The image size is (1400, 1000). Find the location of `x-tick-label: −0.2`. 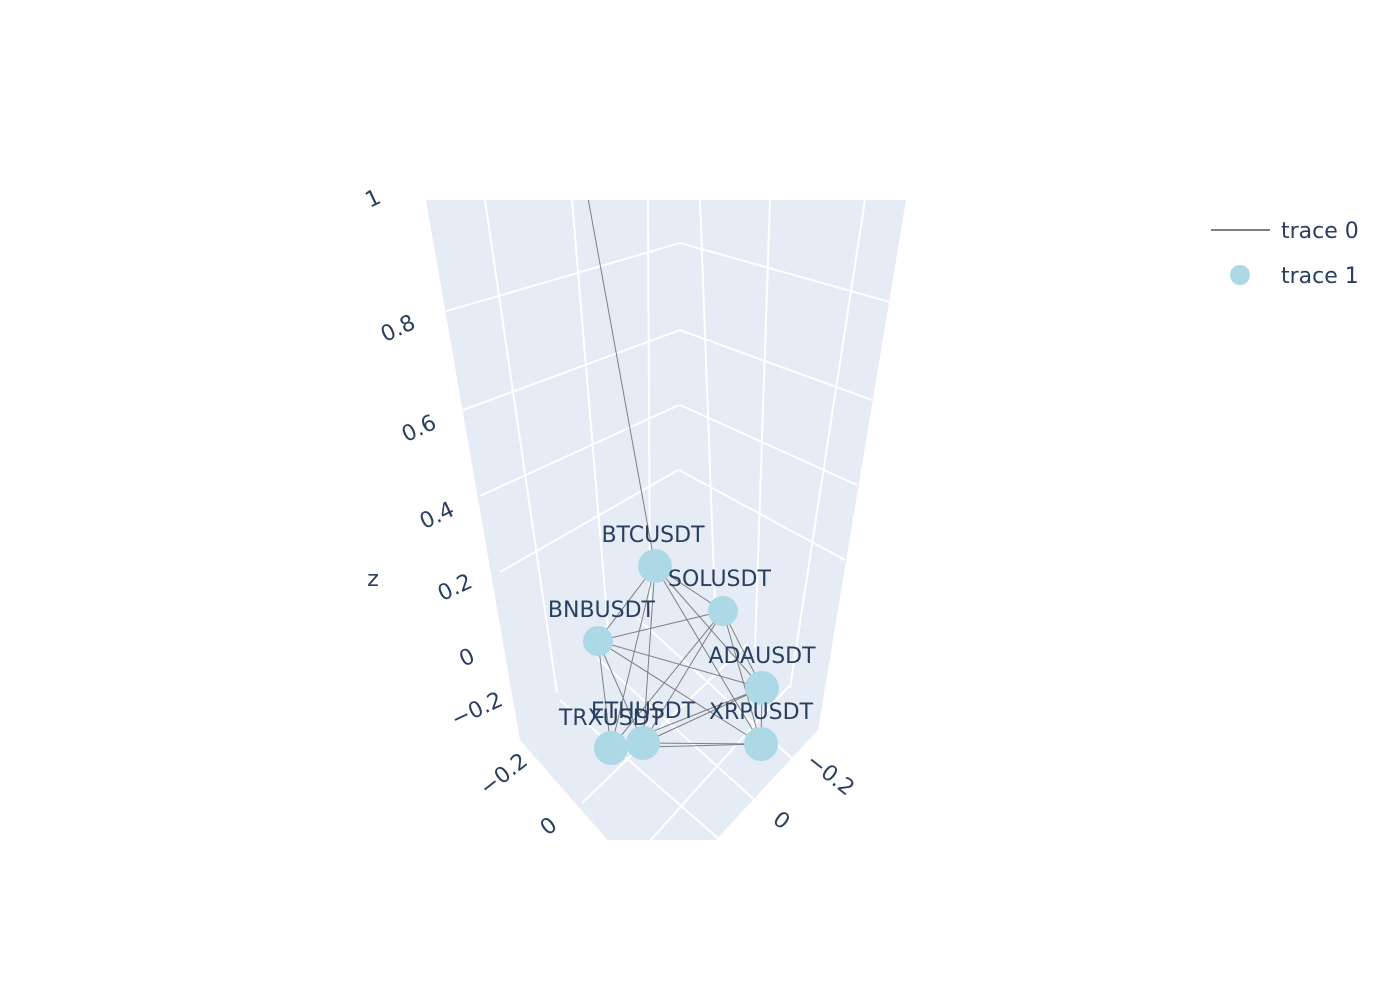

x-tick-label: −0.2 is located at coordinates (503, 775).